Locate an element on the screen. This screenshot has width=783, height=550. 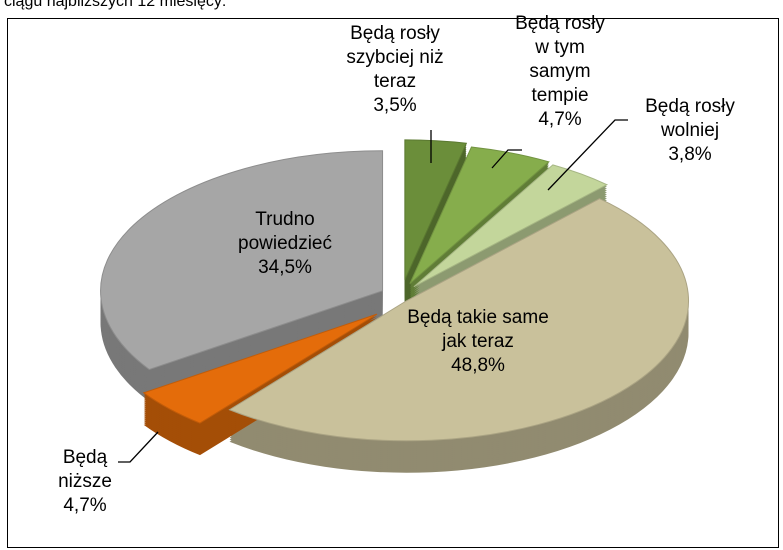
value-label: 34,5% is located at coordinates (285, 267).